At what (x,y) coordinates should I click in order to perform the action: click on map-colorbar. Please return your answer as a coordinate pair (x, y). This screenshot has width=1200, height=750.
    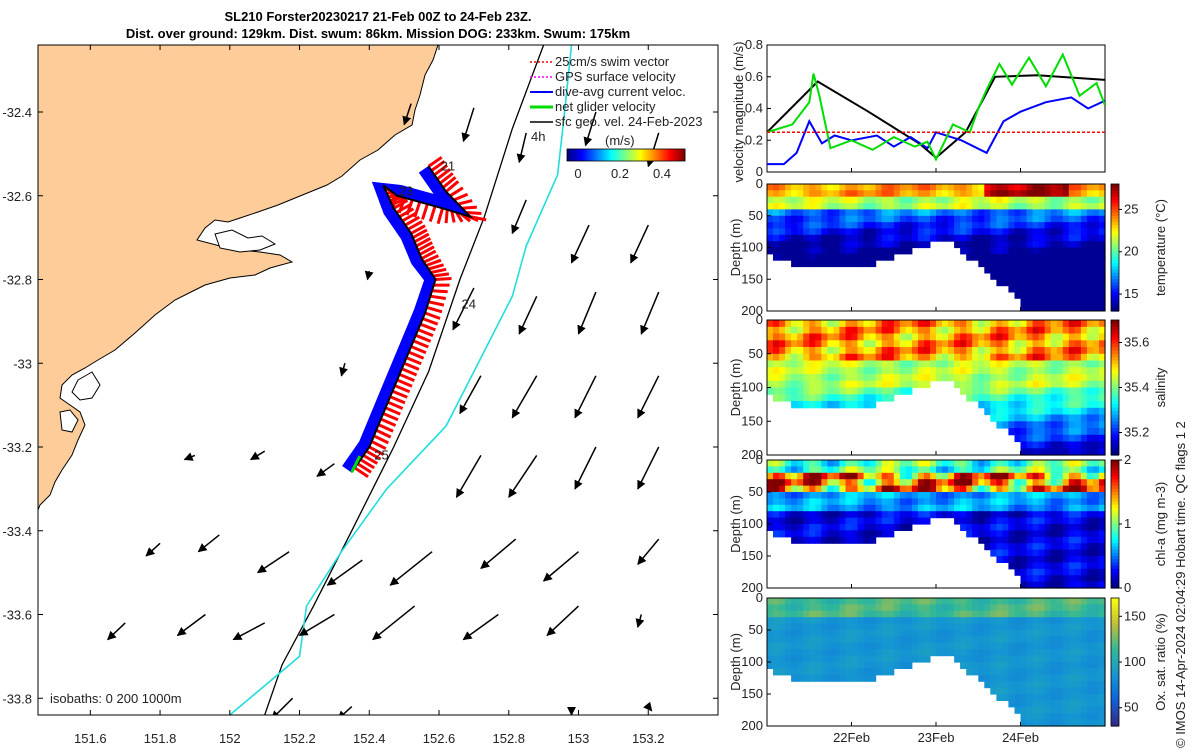
    Looking at the image, I should click on (626, 155).